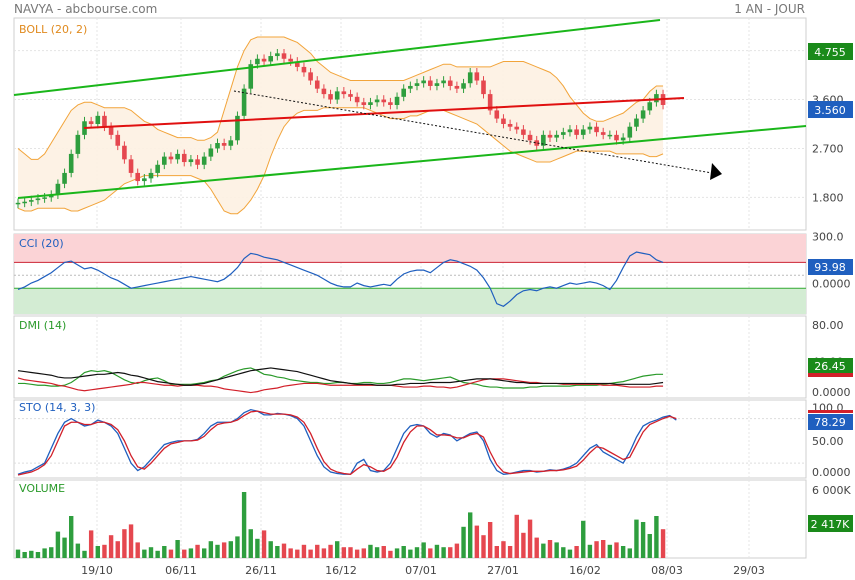 The height and width of the screenshot is (580, 855). Describe the element at coordinates (830, 523) in the screenshot. I see `volume-badge` at that location.